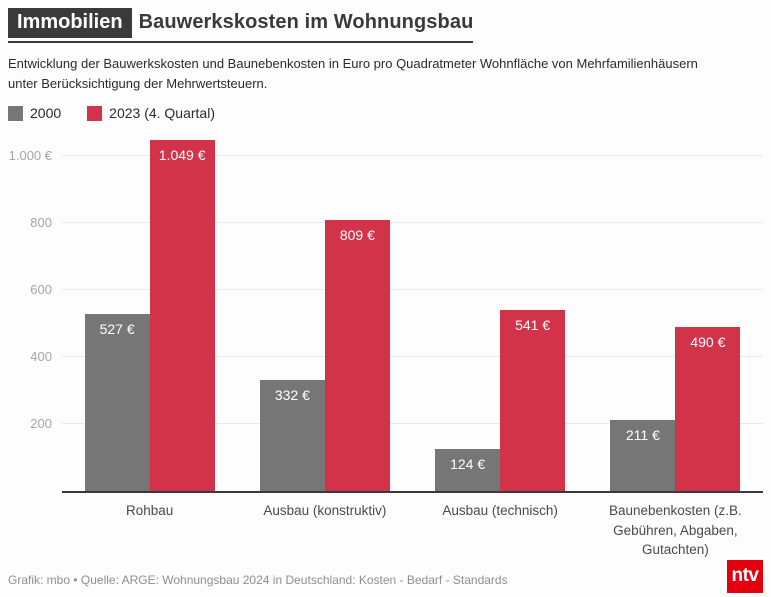  What do you see at coordinates (41, 424) in the screenshot?
I see `y-axis-tick-label: 200` at bounding box center [41, 424].